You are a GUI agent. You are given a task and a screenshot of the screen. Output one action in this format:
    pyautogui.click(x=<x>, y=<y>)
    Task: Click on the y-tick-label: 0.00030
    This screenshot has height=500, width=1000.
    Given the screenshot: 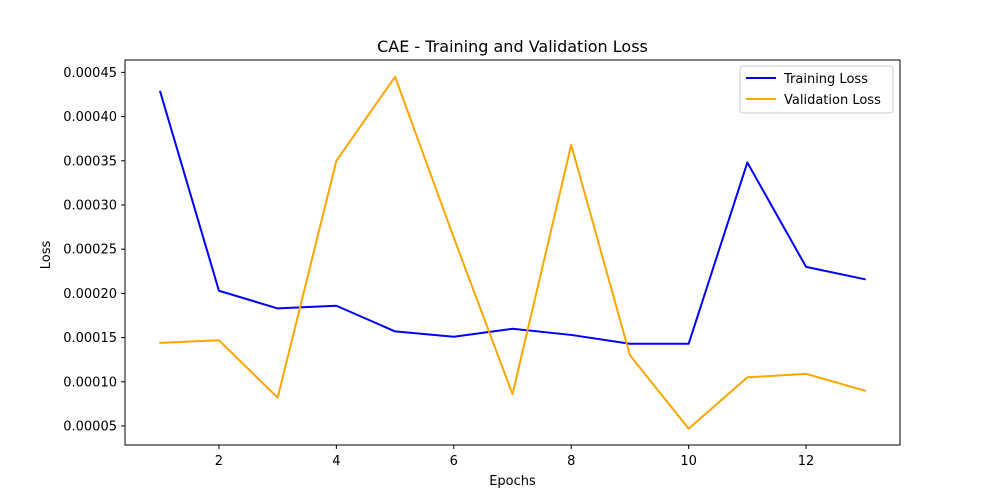 What is the action you would take?
    pyautogui.click(x=90, y=205)
    